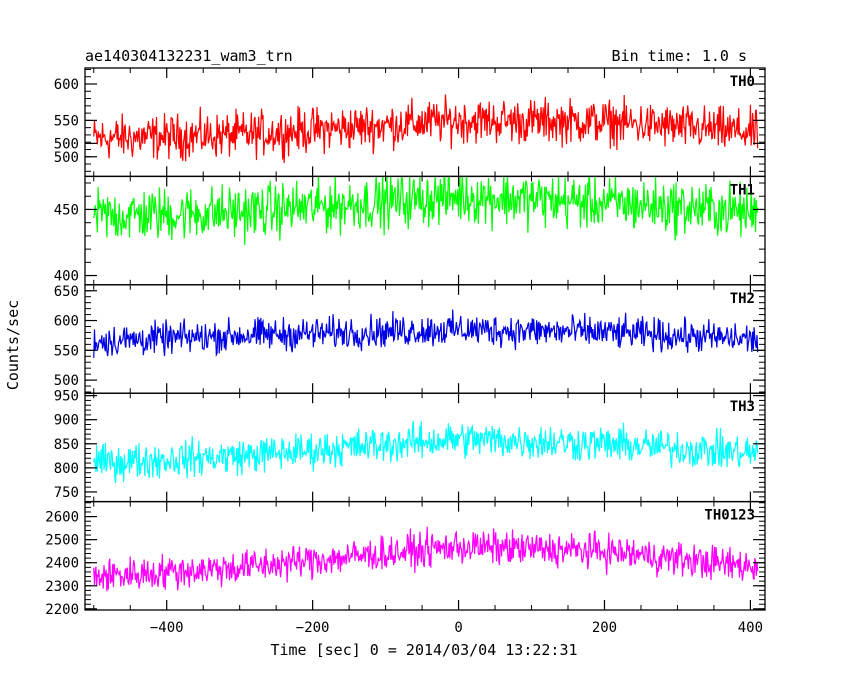  I want to click on plot-title: ae140304132231_wam3_trn, so click(189, 56).